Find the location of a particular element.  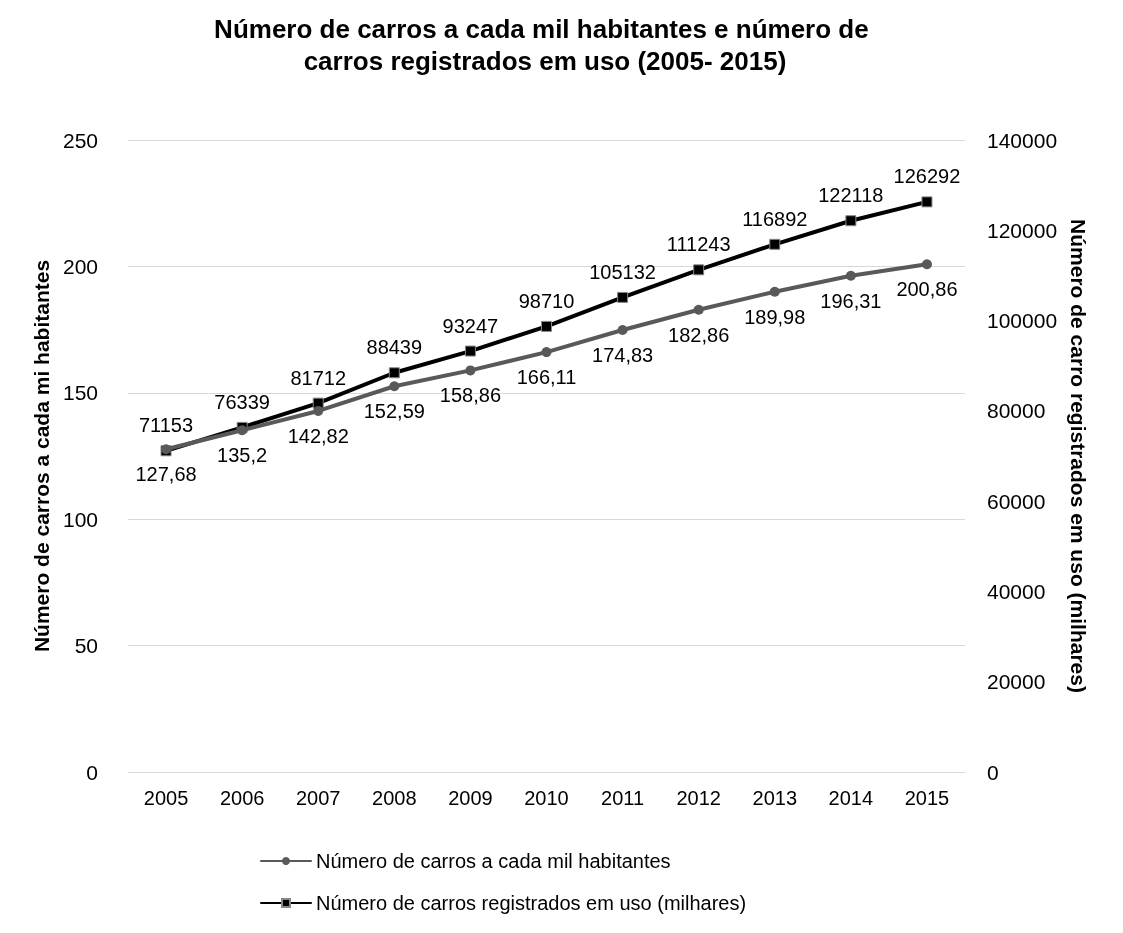

x-tick-label: 2008 is located at coordinates (394, 798).